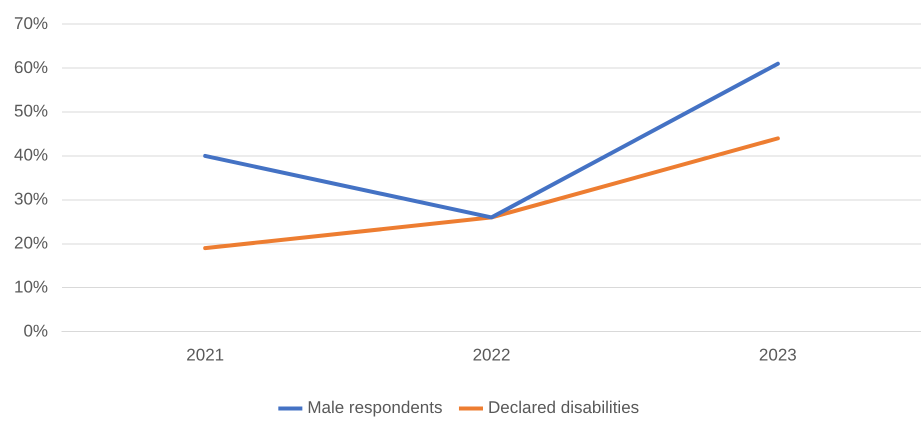  What do you see at coordinates (777, 354) in the screenshot?
I see `x-tick-label: 2023` at bounding box center [777, 354].